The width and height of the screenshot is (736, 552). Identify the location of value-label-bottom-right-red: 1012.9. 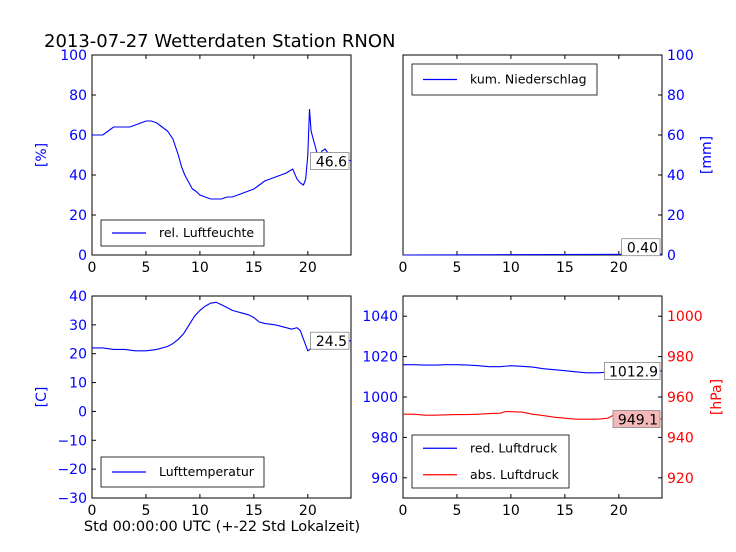
(633, 372).